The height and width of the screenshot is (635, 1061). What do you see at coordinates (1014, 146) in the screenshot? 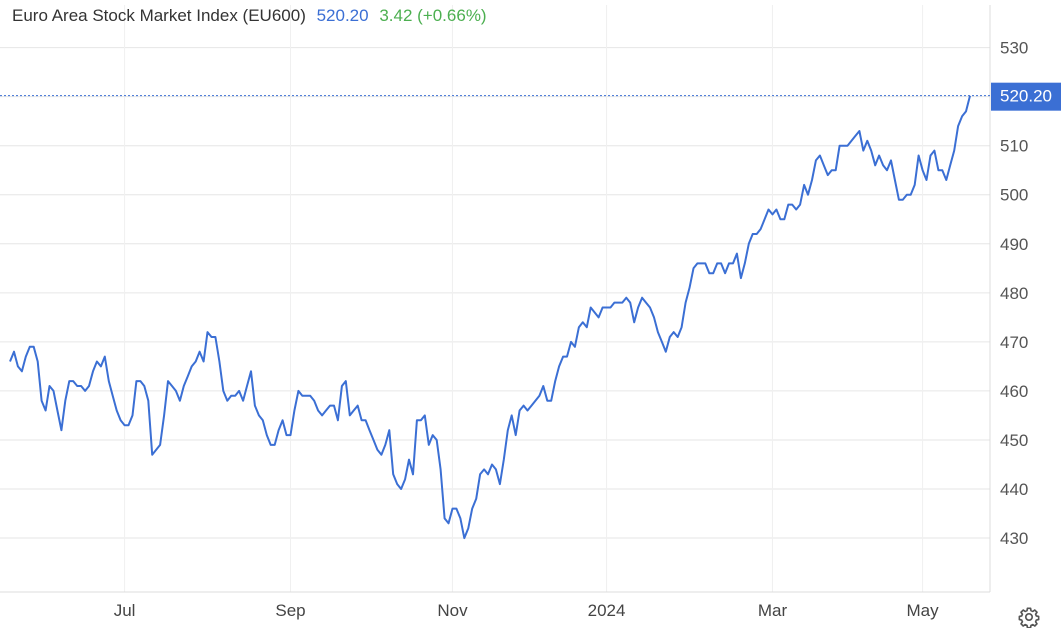
I see `y-tick-label: 510` at bounding box center [1014, 146].